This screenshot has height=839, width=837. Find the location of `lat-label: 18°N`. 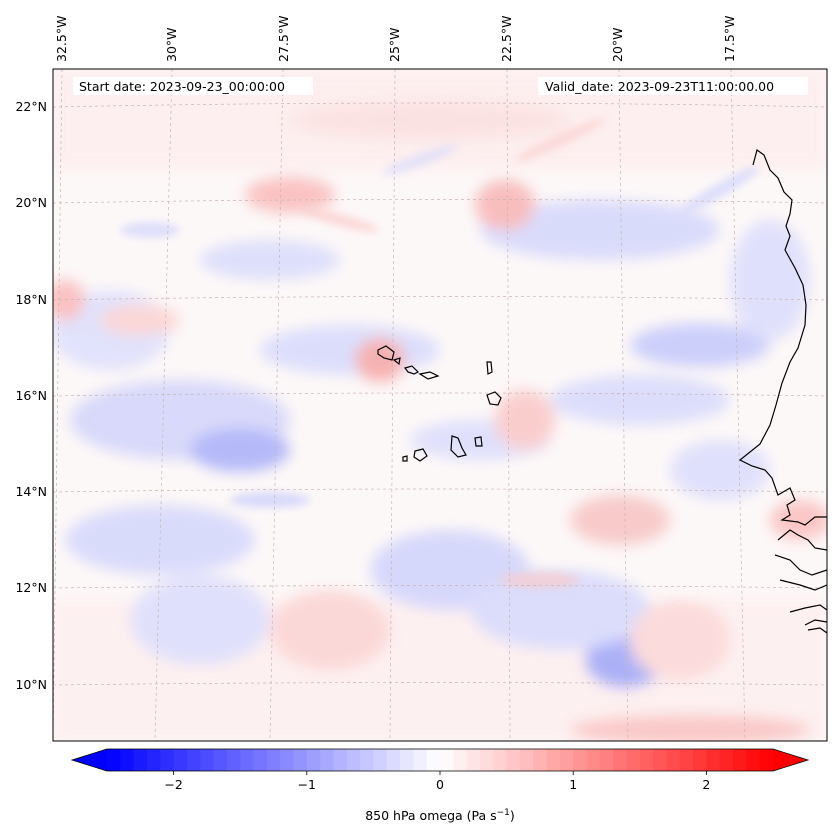

lat-label: 18°N is located at coordinates (31, 299).